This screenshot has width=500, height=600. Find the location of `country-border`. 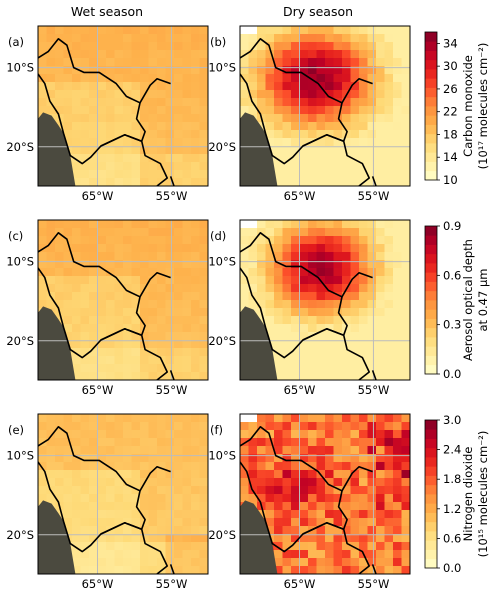

country-border is located at coordinates (155, 91).